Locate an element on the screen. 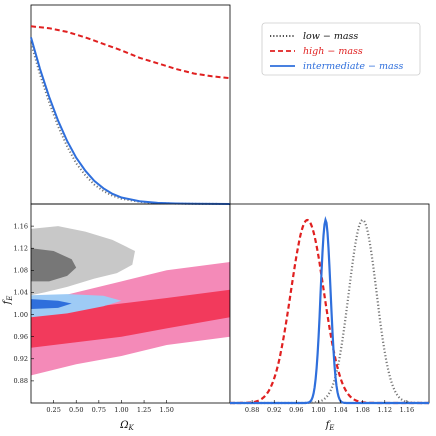 The image size is (436, 436). bottom-right-x-tick-label: 1.16 is located at coordinates (407, 410).